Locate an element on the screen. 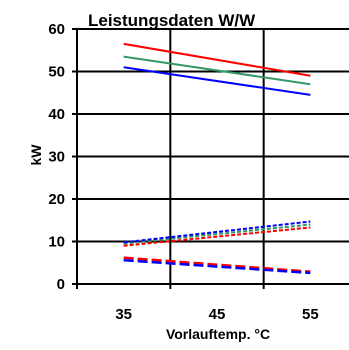  y-axis-label: kW is located at coordinates (36, 155).